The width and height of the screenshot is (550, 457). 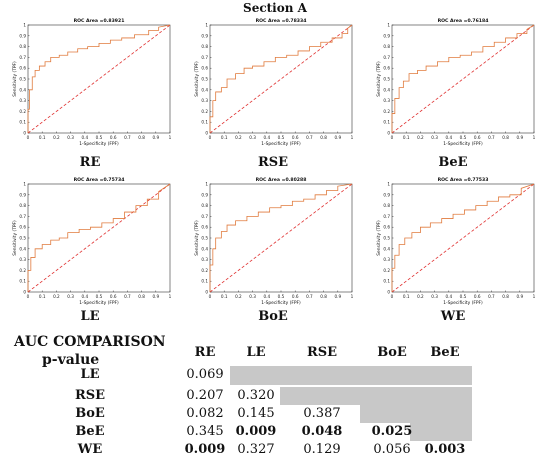 What do you see at coordinates (322, 431) in the screenshot?
I see `table-cell: 0.048` at bounding box center [322, 431].